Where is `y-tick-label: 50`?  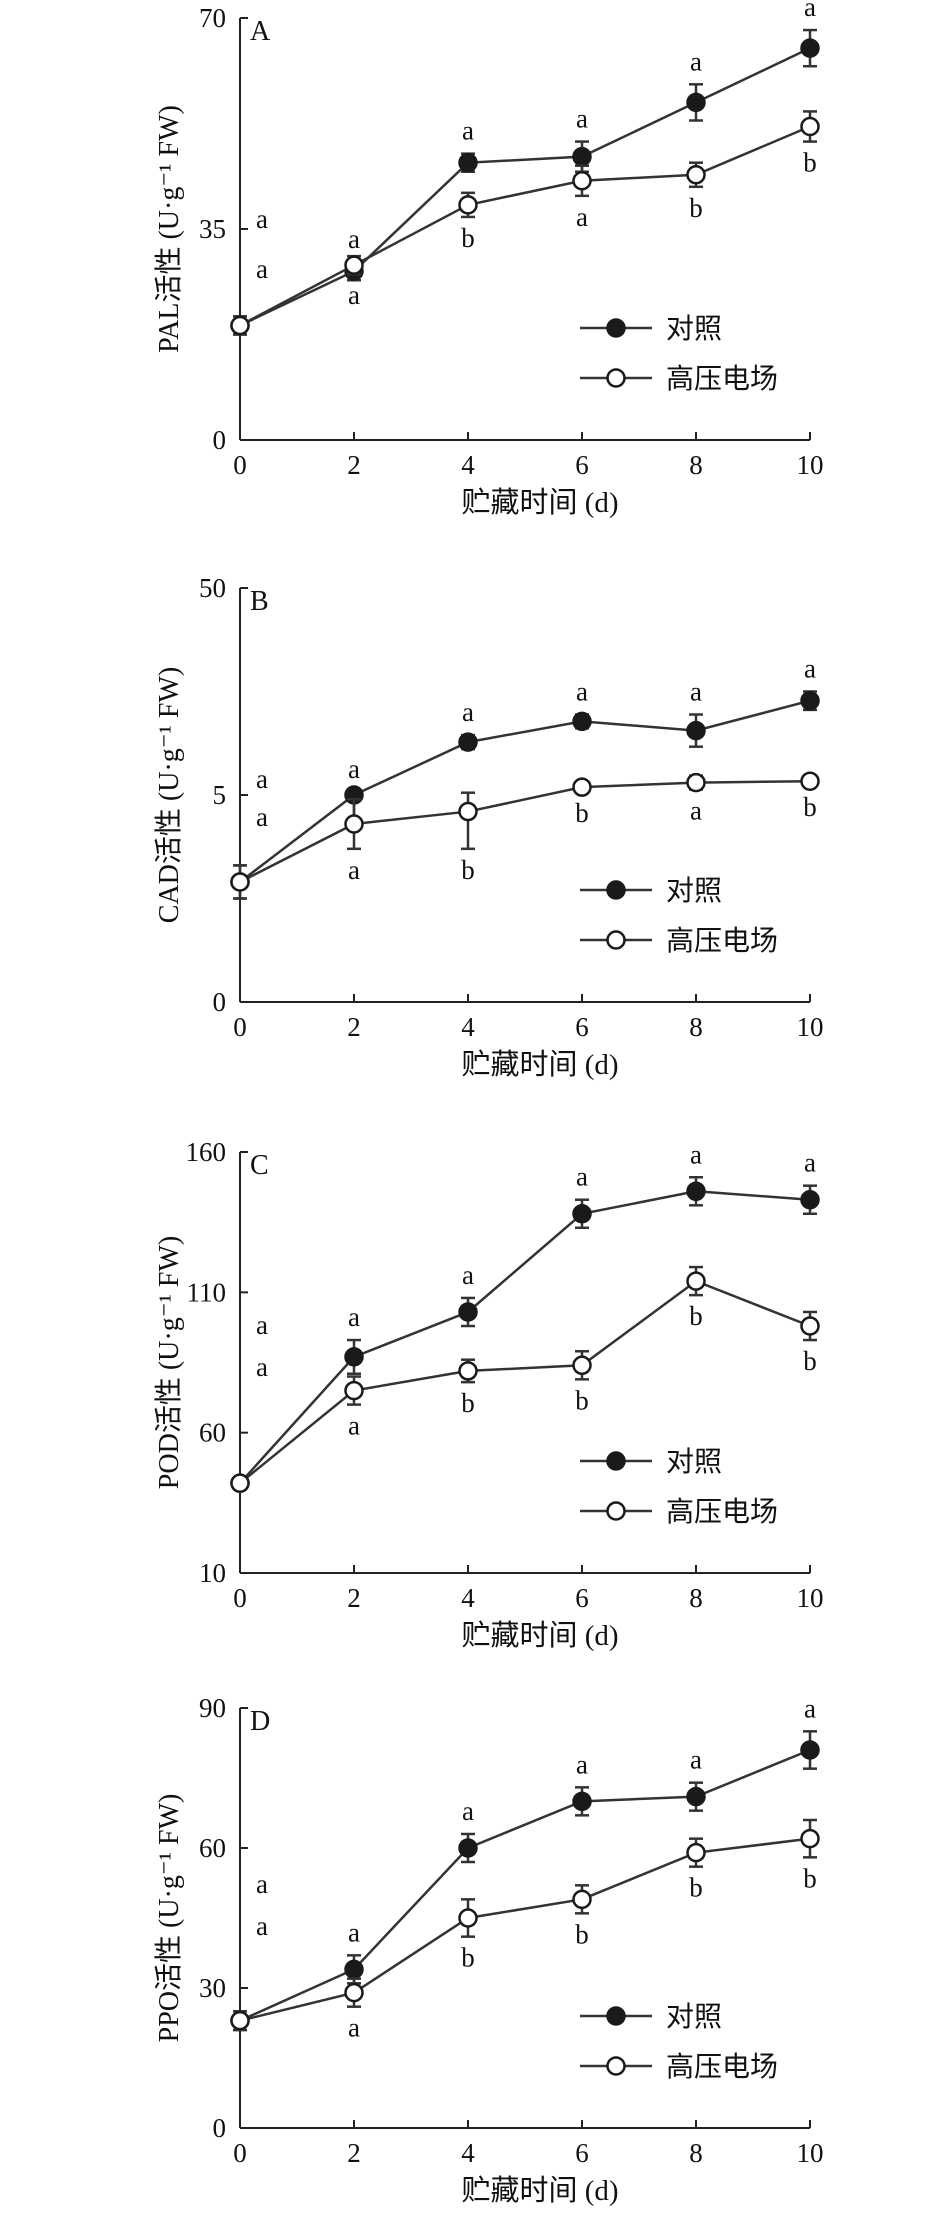
y-tick-label: 50 is located at coordinates (212, 588).